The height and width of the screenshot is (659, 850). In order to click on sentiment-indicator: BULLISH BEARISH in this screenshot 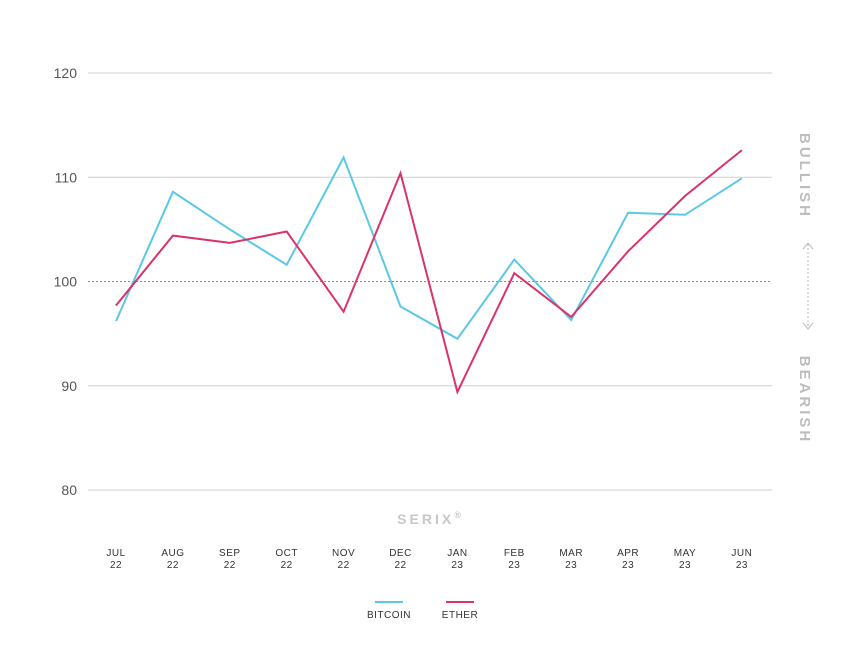, I will do `click(804, 288)`.